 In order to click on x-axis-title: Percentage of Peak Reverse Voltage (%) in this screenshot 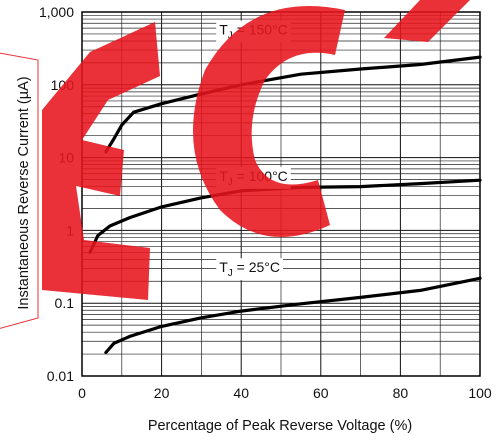, I will do `click(280, 426)`.